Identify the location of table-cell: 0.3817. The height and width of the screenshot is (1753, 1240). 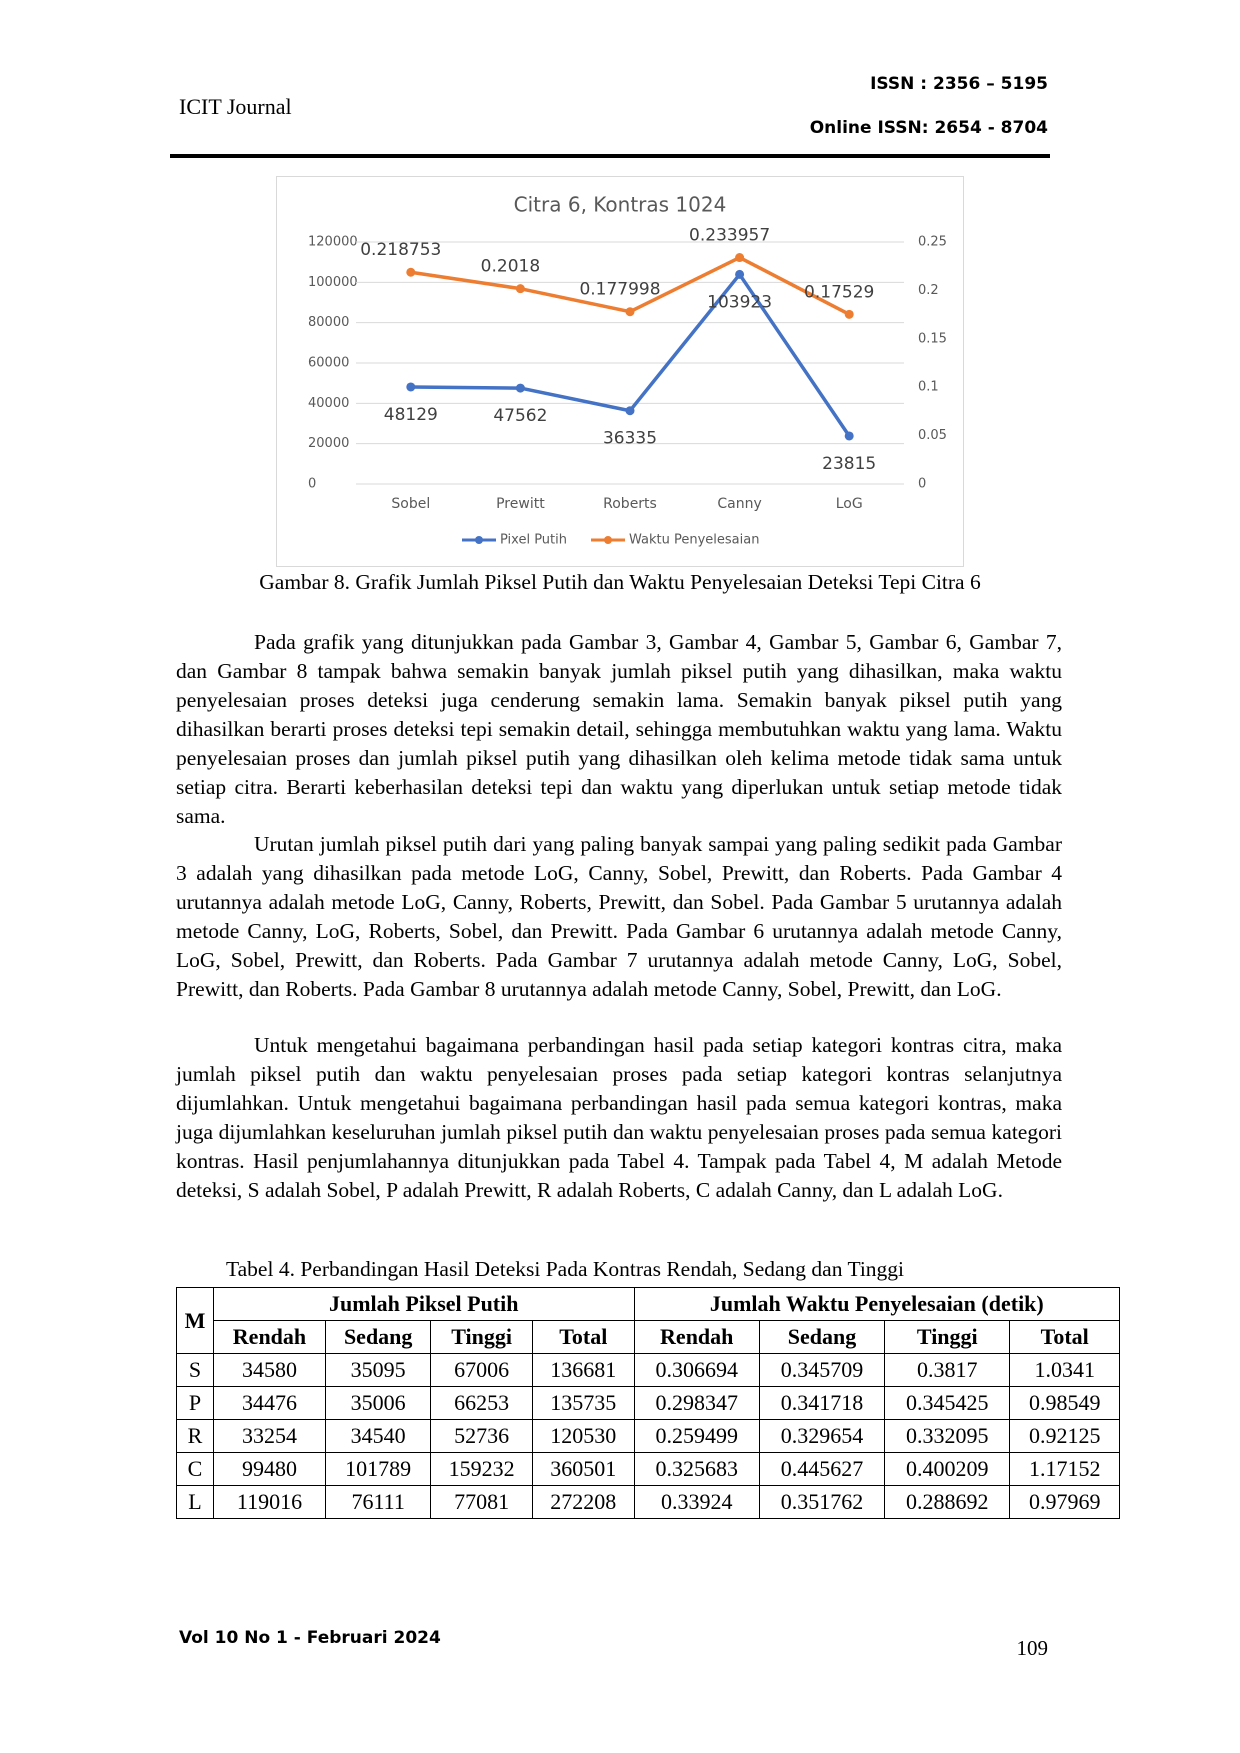
(947, 1370).